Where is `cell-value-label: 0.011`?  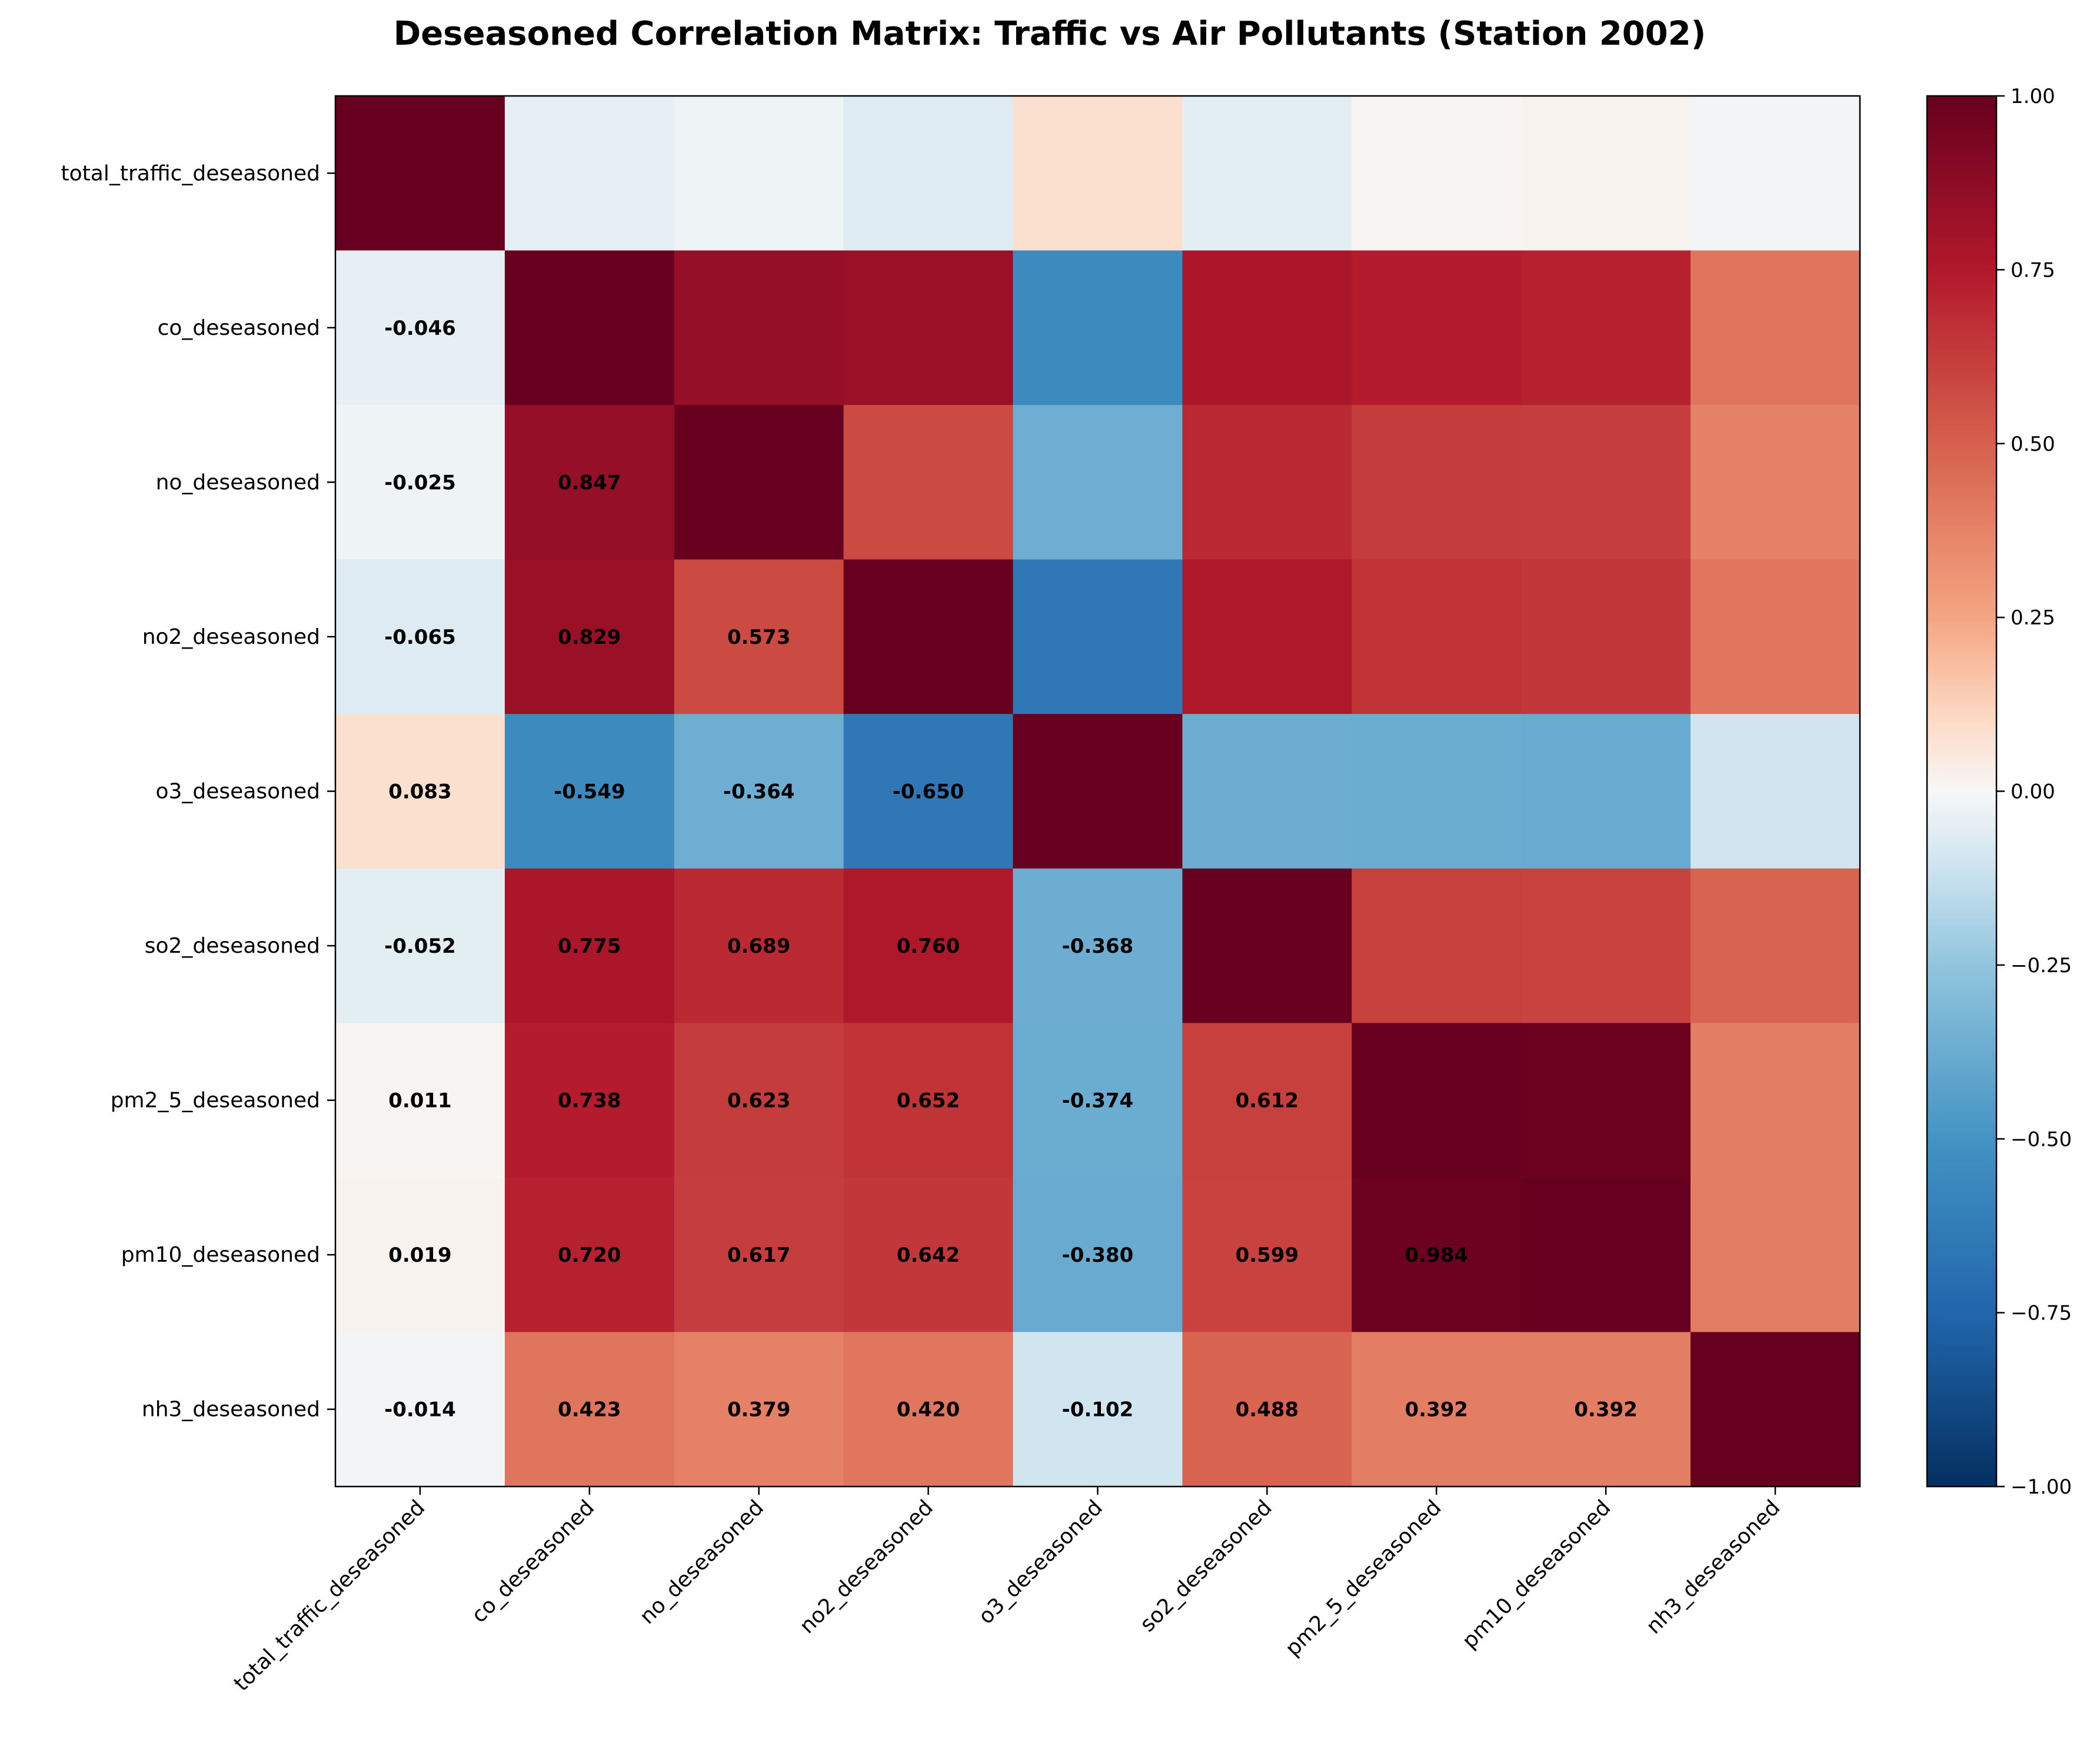
cell-value-label: 0.011 is located at coordinates (420, 1101).